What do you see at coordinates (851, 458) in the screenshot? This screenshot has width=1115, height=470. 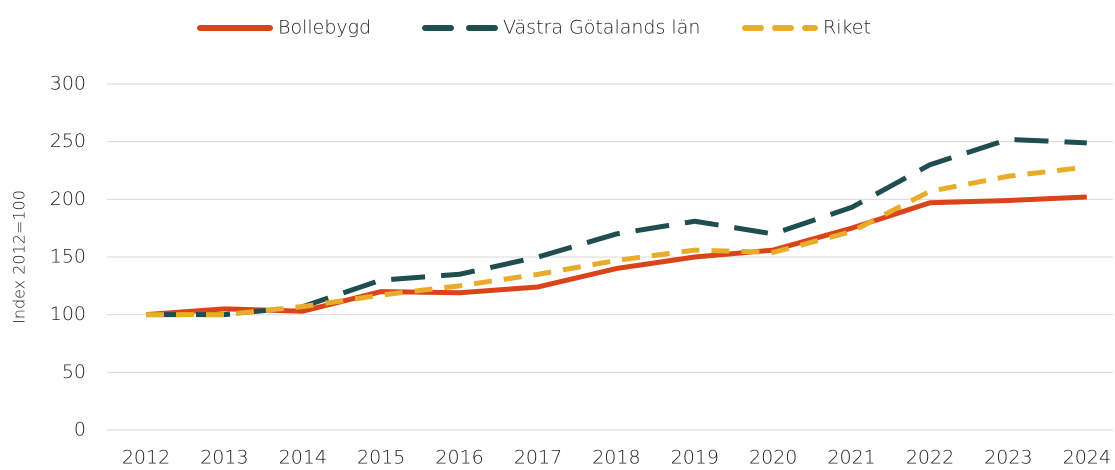 I see `x-tick-label: 2021` at bounding box center [851, 458].